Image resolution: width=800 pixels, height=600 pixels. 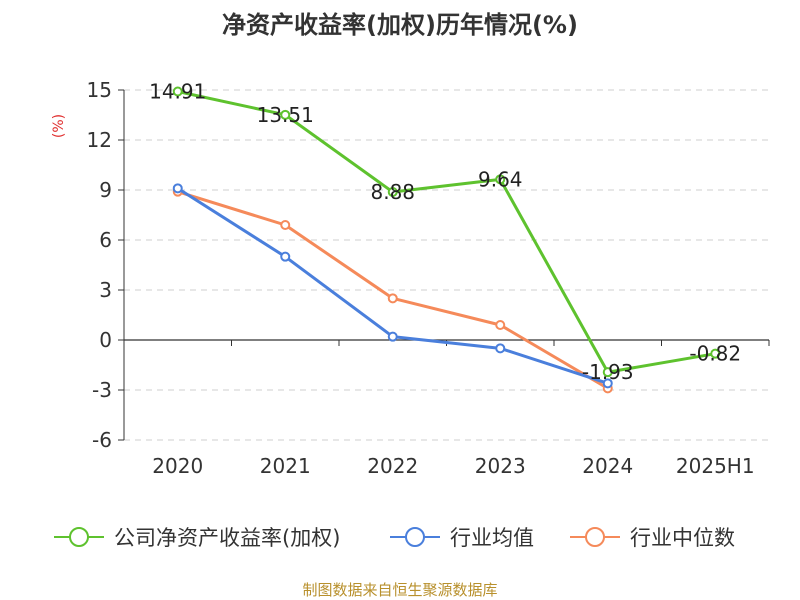 I want to click on data-label: -0.82, so click(x=715, y=354).